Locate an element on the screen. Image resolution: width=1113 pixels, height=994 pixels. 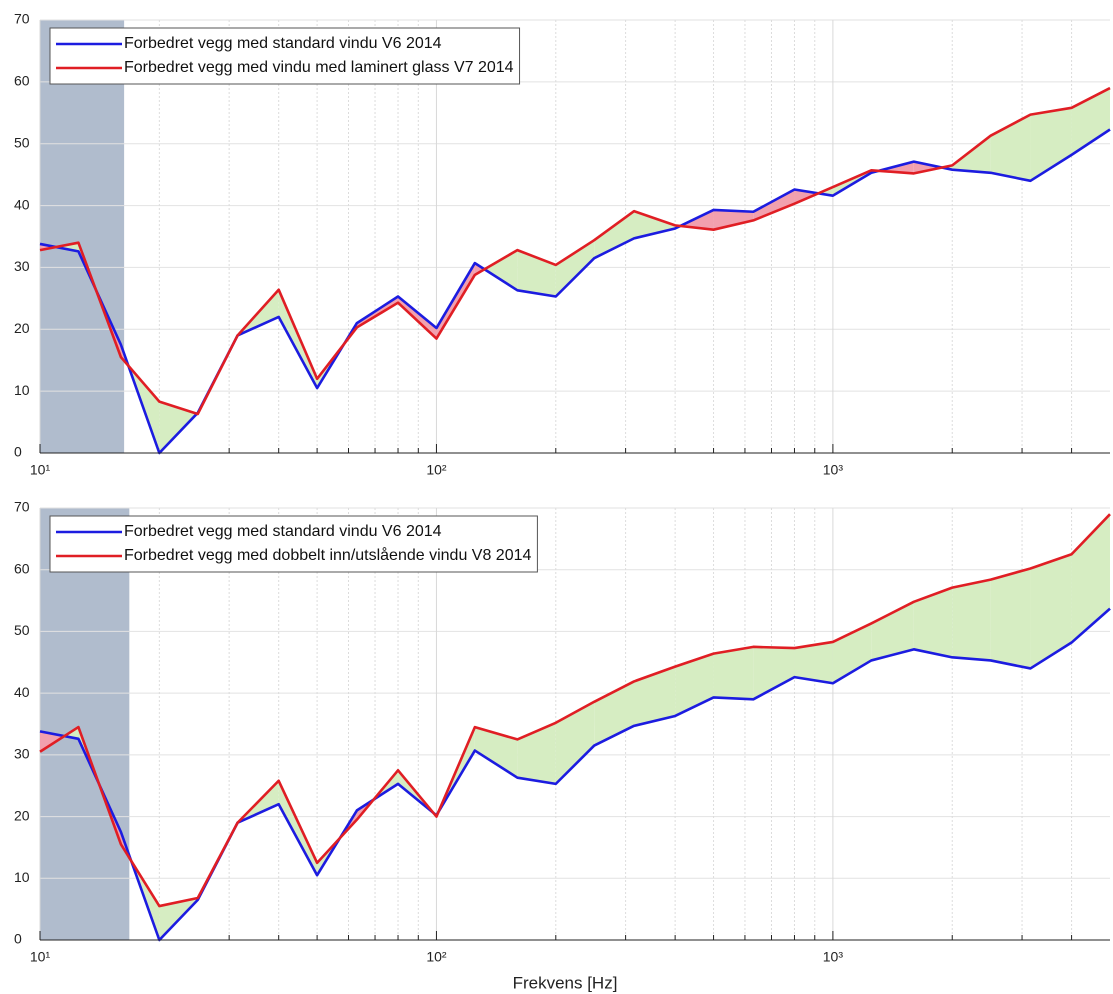
x-axis-label: Frekvens [Hz] is located at coordinates (565, 982).